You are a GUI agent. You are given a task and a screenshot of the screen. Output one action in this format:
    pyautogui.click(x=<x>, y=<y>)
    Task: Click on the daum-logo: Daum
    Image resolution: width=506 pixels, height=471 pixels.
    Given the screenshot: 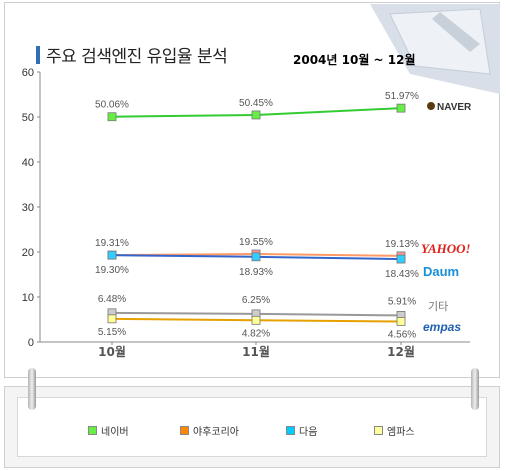 What is the action you would take?
    pyautogui.click(x=441, y=271)
    